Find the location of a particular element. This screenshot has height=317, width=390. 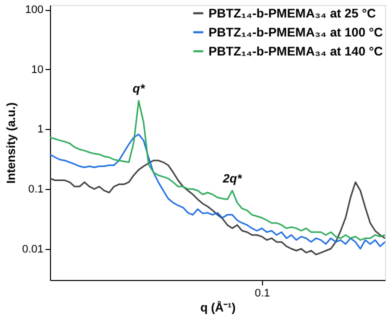

legend-label: PBTZ₁₄-b-PMEMA₃₄ at 100 °C is located at coordinates (295, 32).